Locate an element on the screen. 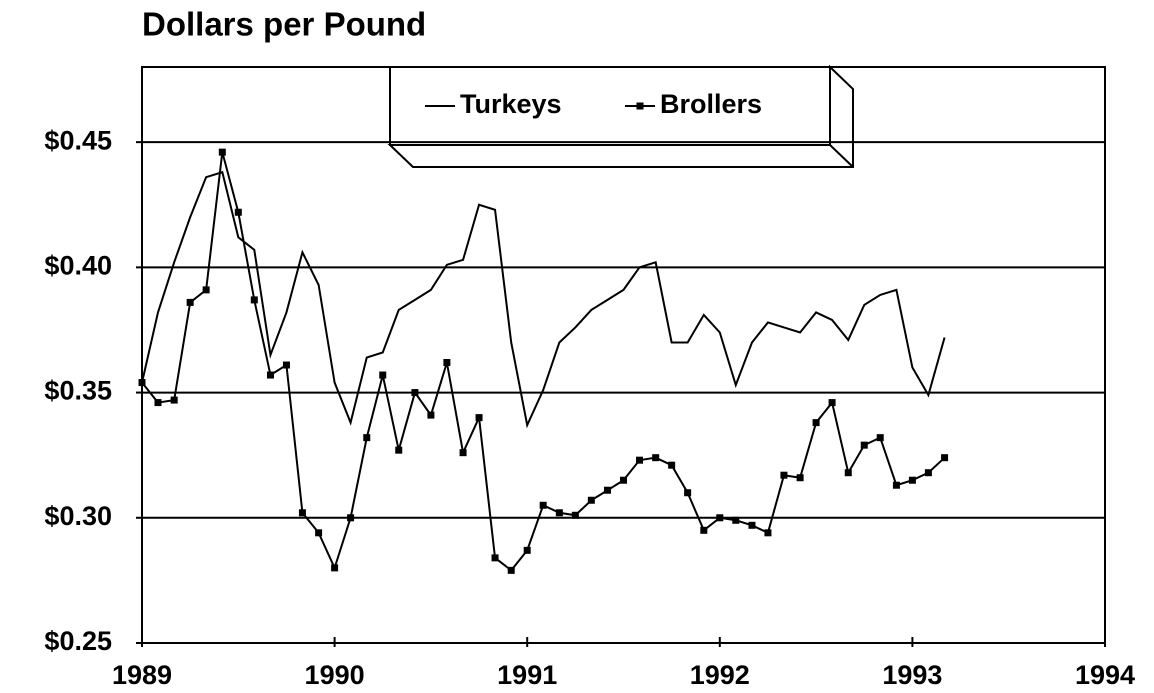  x-tick-label: 1993 is located at coordinates (912, 675).